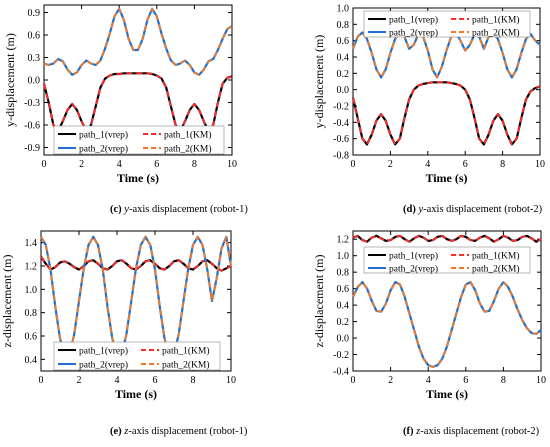 This screenshot has width=550, height=447. I want to click on panel-caption: (f) z-axis displacement (robot-2), so click(471, 431).